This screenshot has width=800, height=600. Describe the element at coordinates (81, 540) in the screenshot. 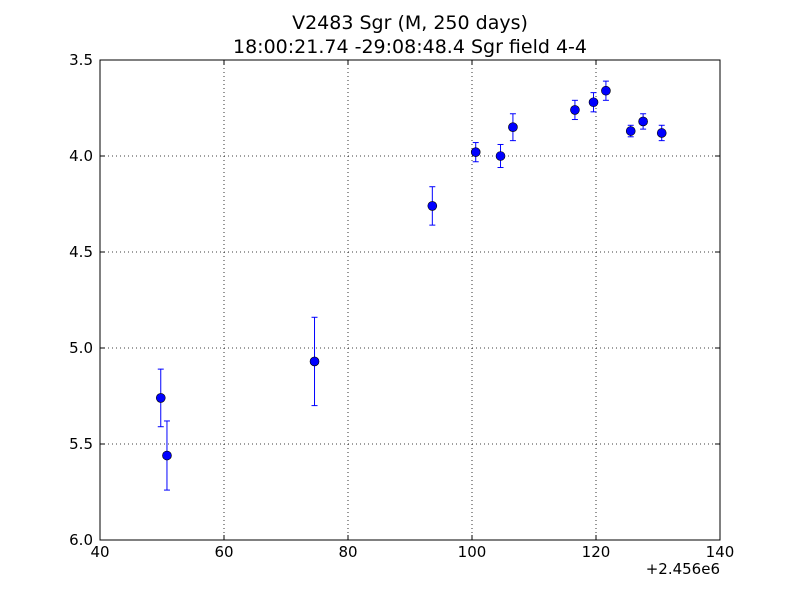

I see `y-tick-label: 6.0` at that location.